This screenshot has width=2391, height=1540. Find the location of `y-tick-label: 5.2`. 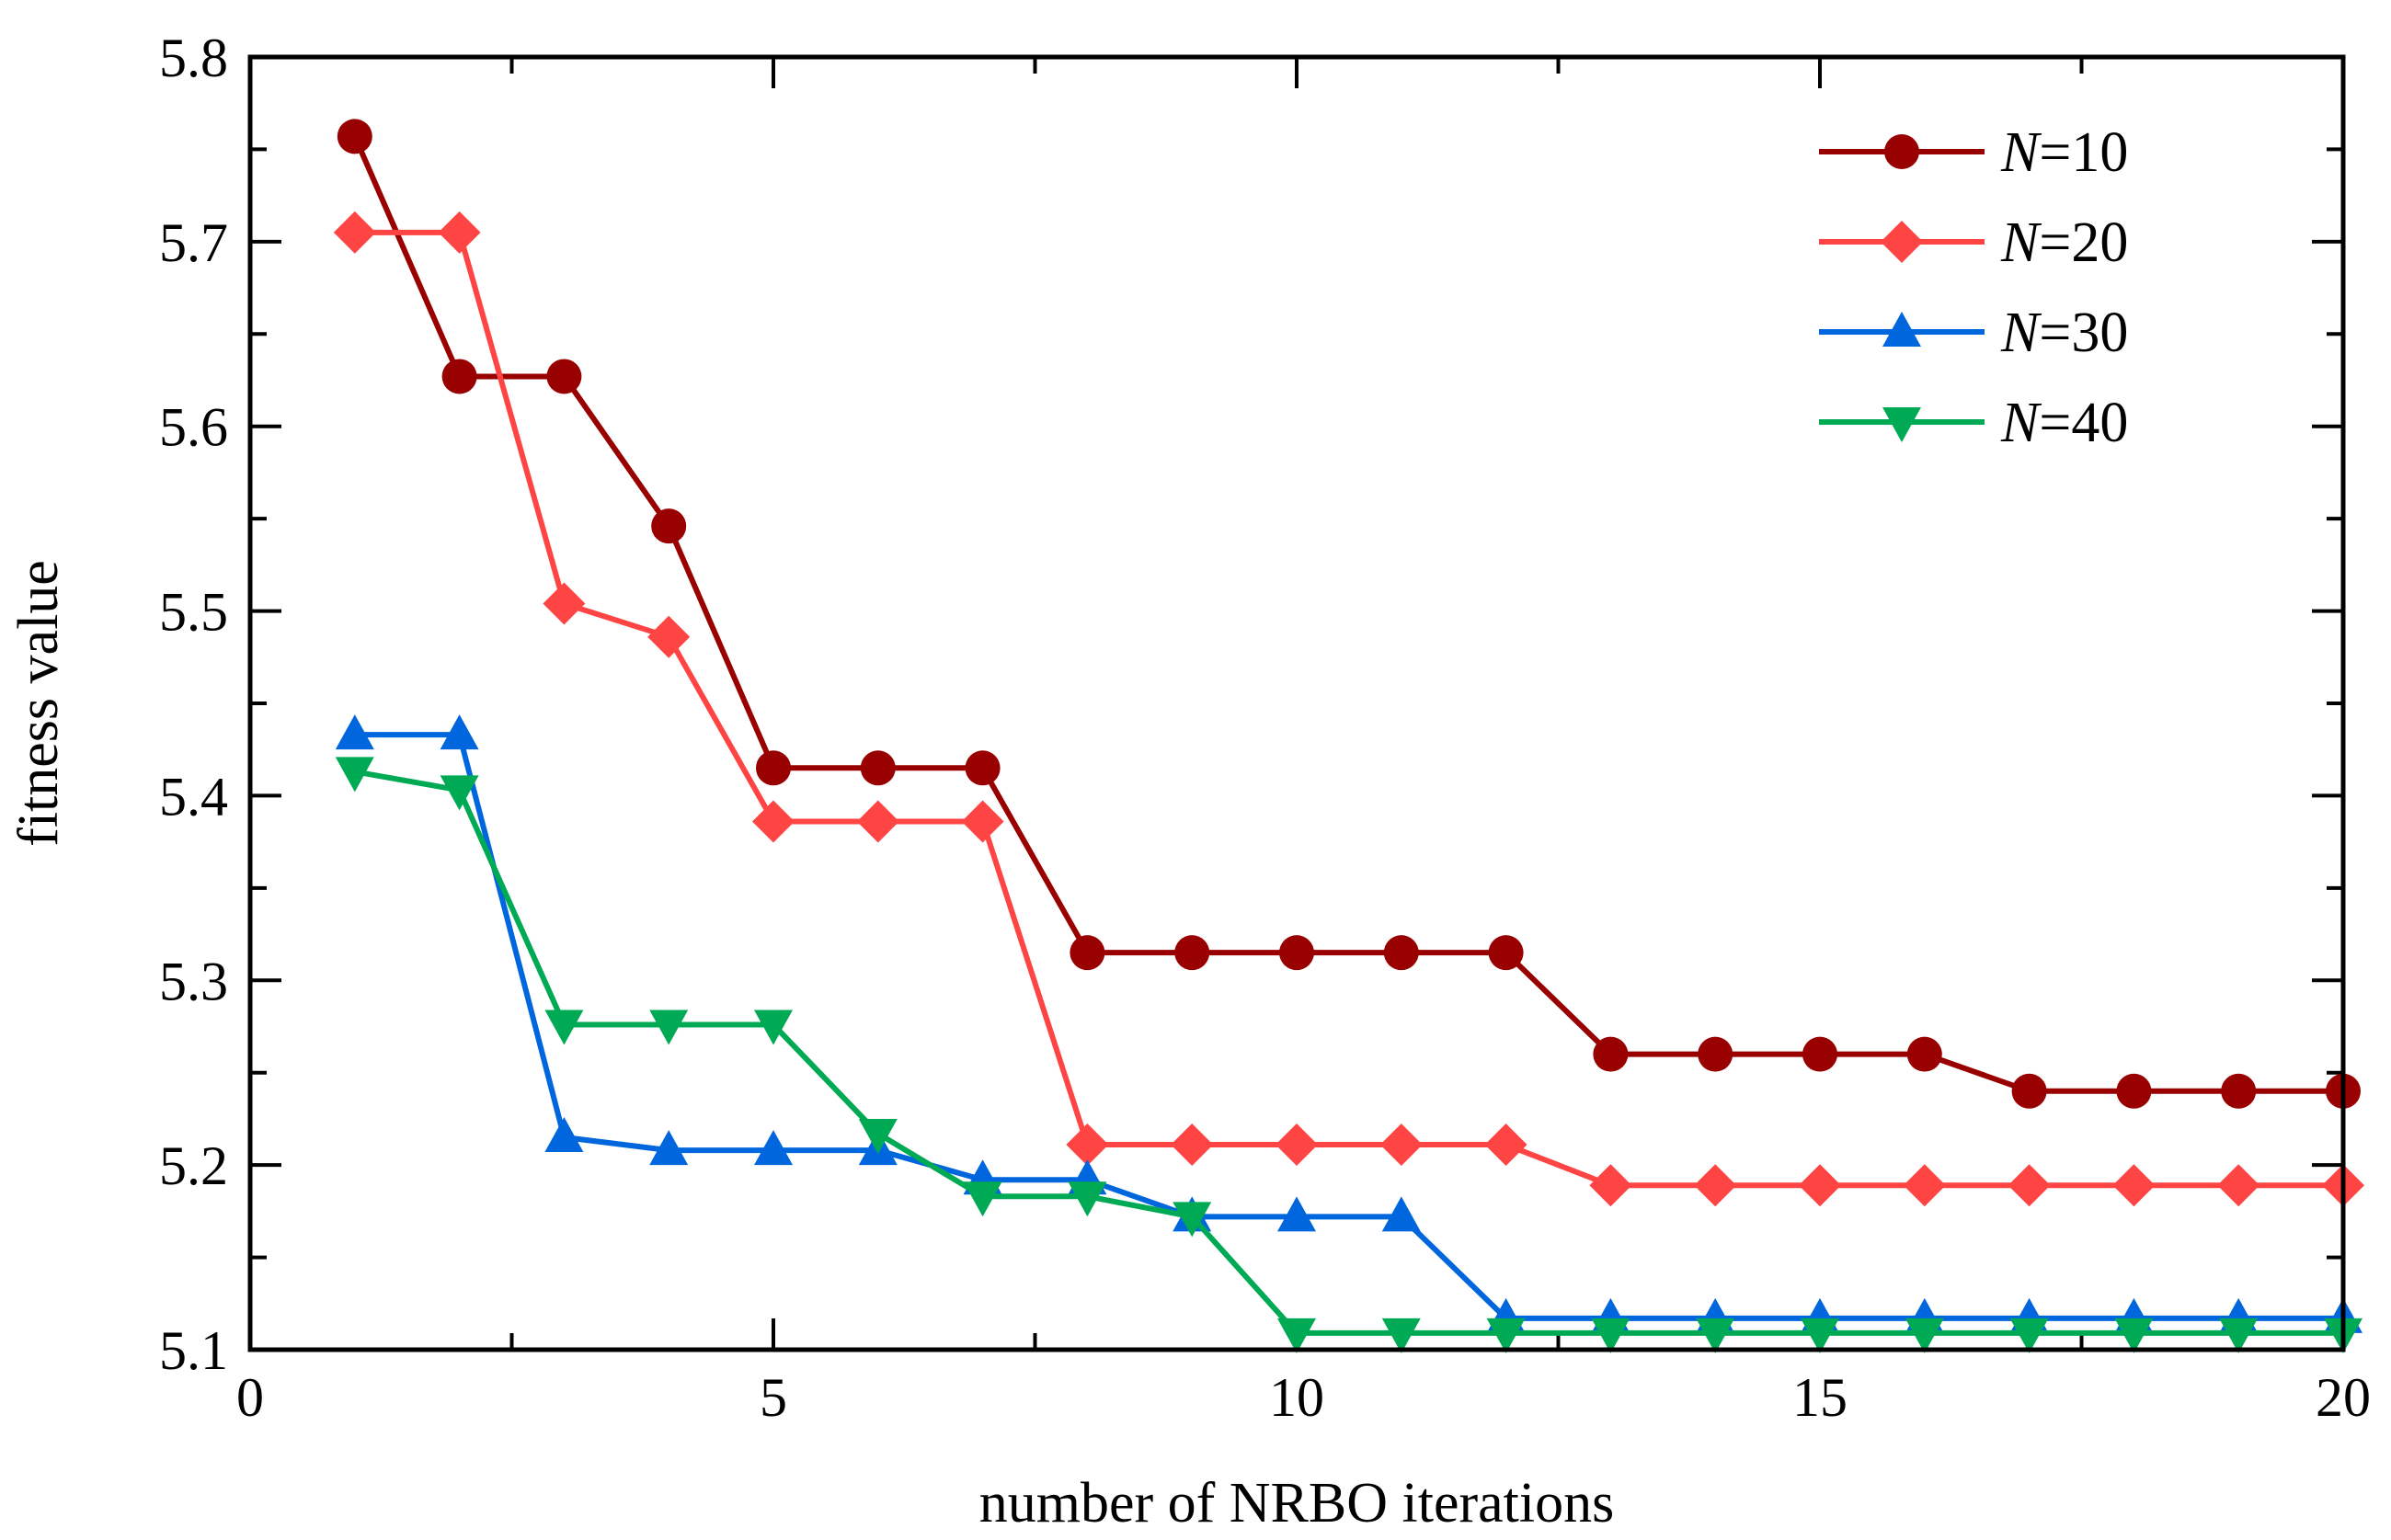

y-tick-label: 5.2 is located at coordinates (193, 1165).